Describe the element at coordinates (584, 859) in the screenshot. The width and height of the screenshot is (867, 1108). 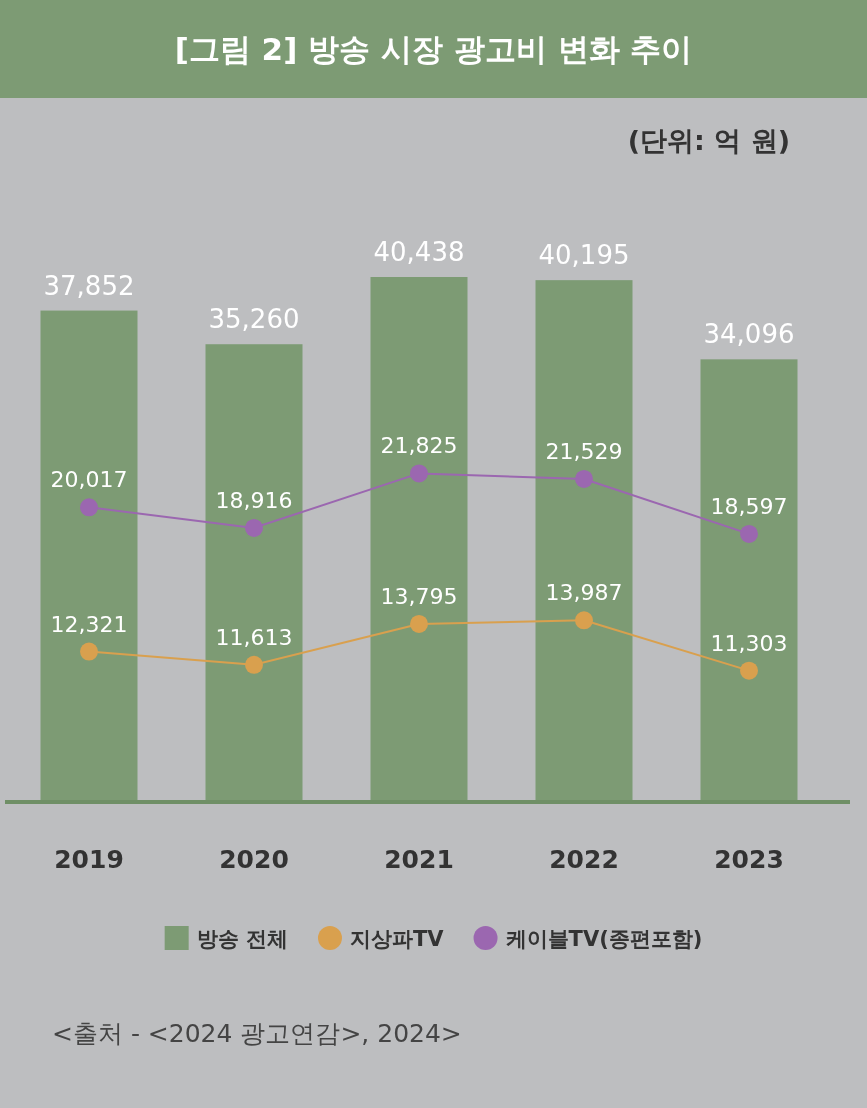
I see `x-tick-label: 2022` at that location.